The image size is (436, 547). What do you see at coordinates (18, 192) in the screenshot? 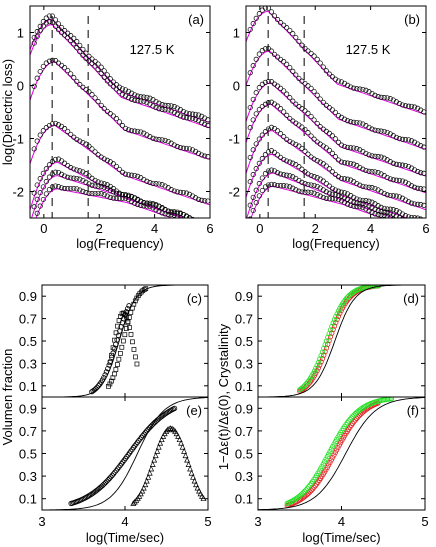
I see `y-tick-label: -2` at bounding box center [18, 192].